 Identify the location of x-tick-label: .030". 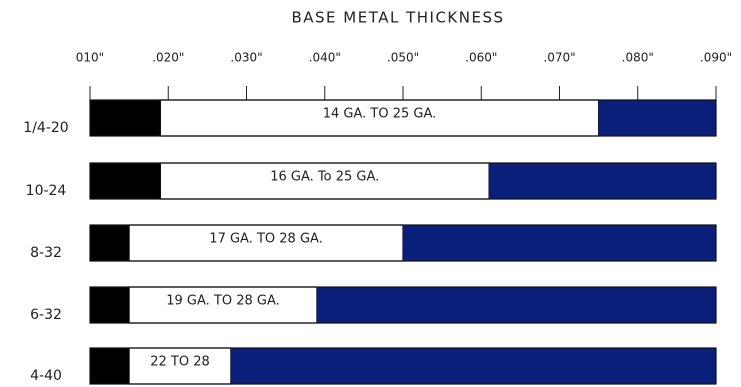
(246, 58).